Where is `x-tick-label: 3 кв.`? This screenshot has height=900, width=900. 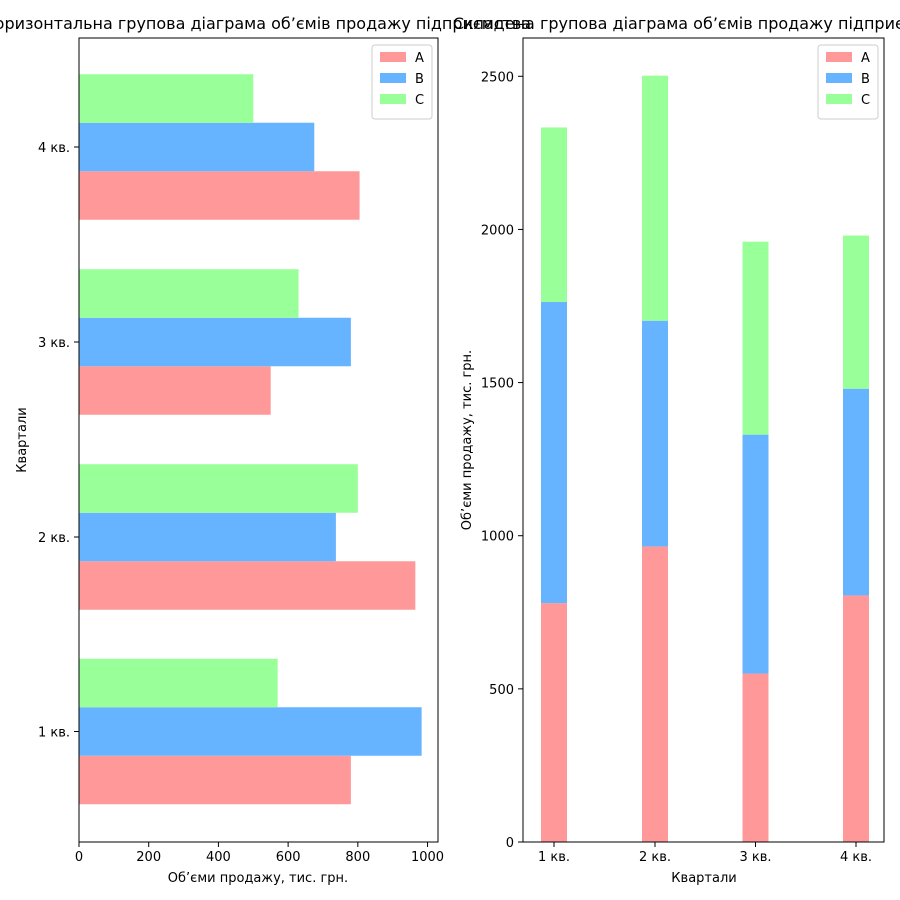 x-tick-label: 3 кв. is located at coordinates (755, 857).